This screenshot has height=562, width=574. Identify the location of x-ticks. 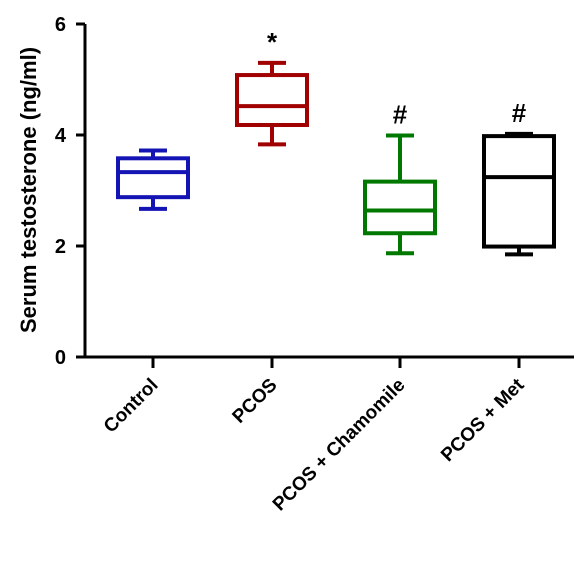
(336, 362).